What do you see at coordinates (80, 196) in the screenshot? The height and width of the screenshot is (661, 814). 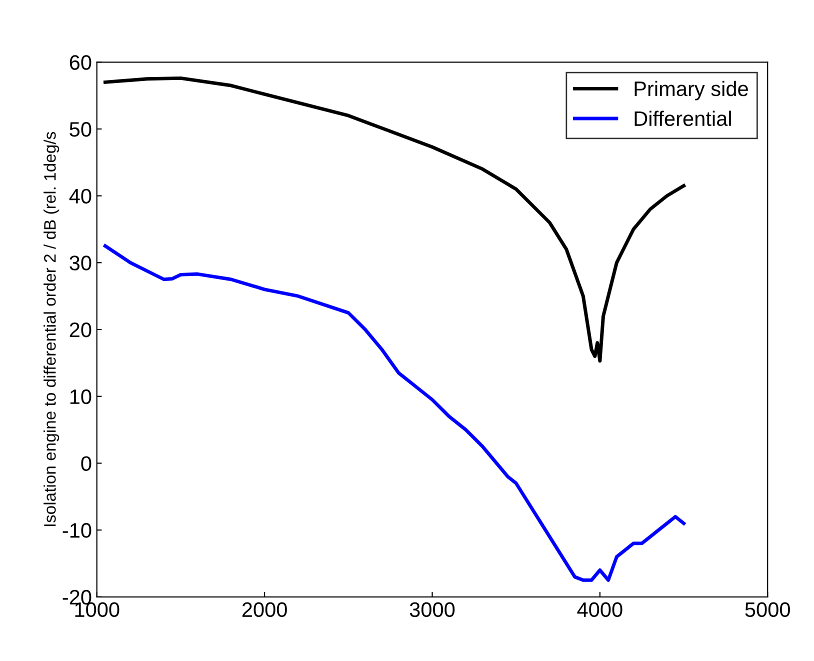 I see `y-tick-label: 40` at bounding box center [80, 196].